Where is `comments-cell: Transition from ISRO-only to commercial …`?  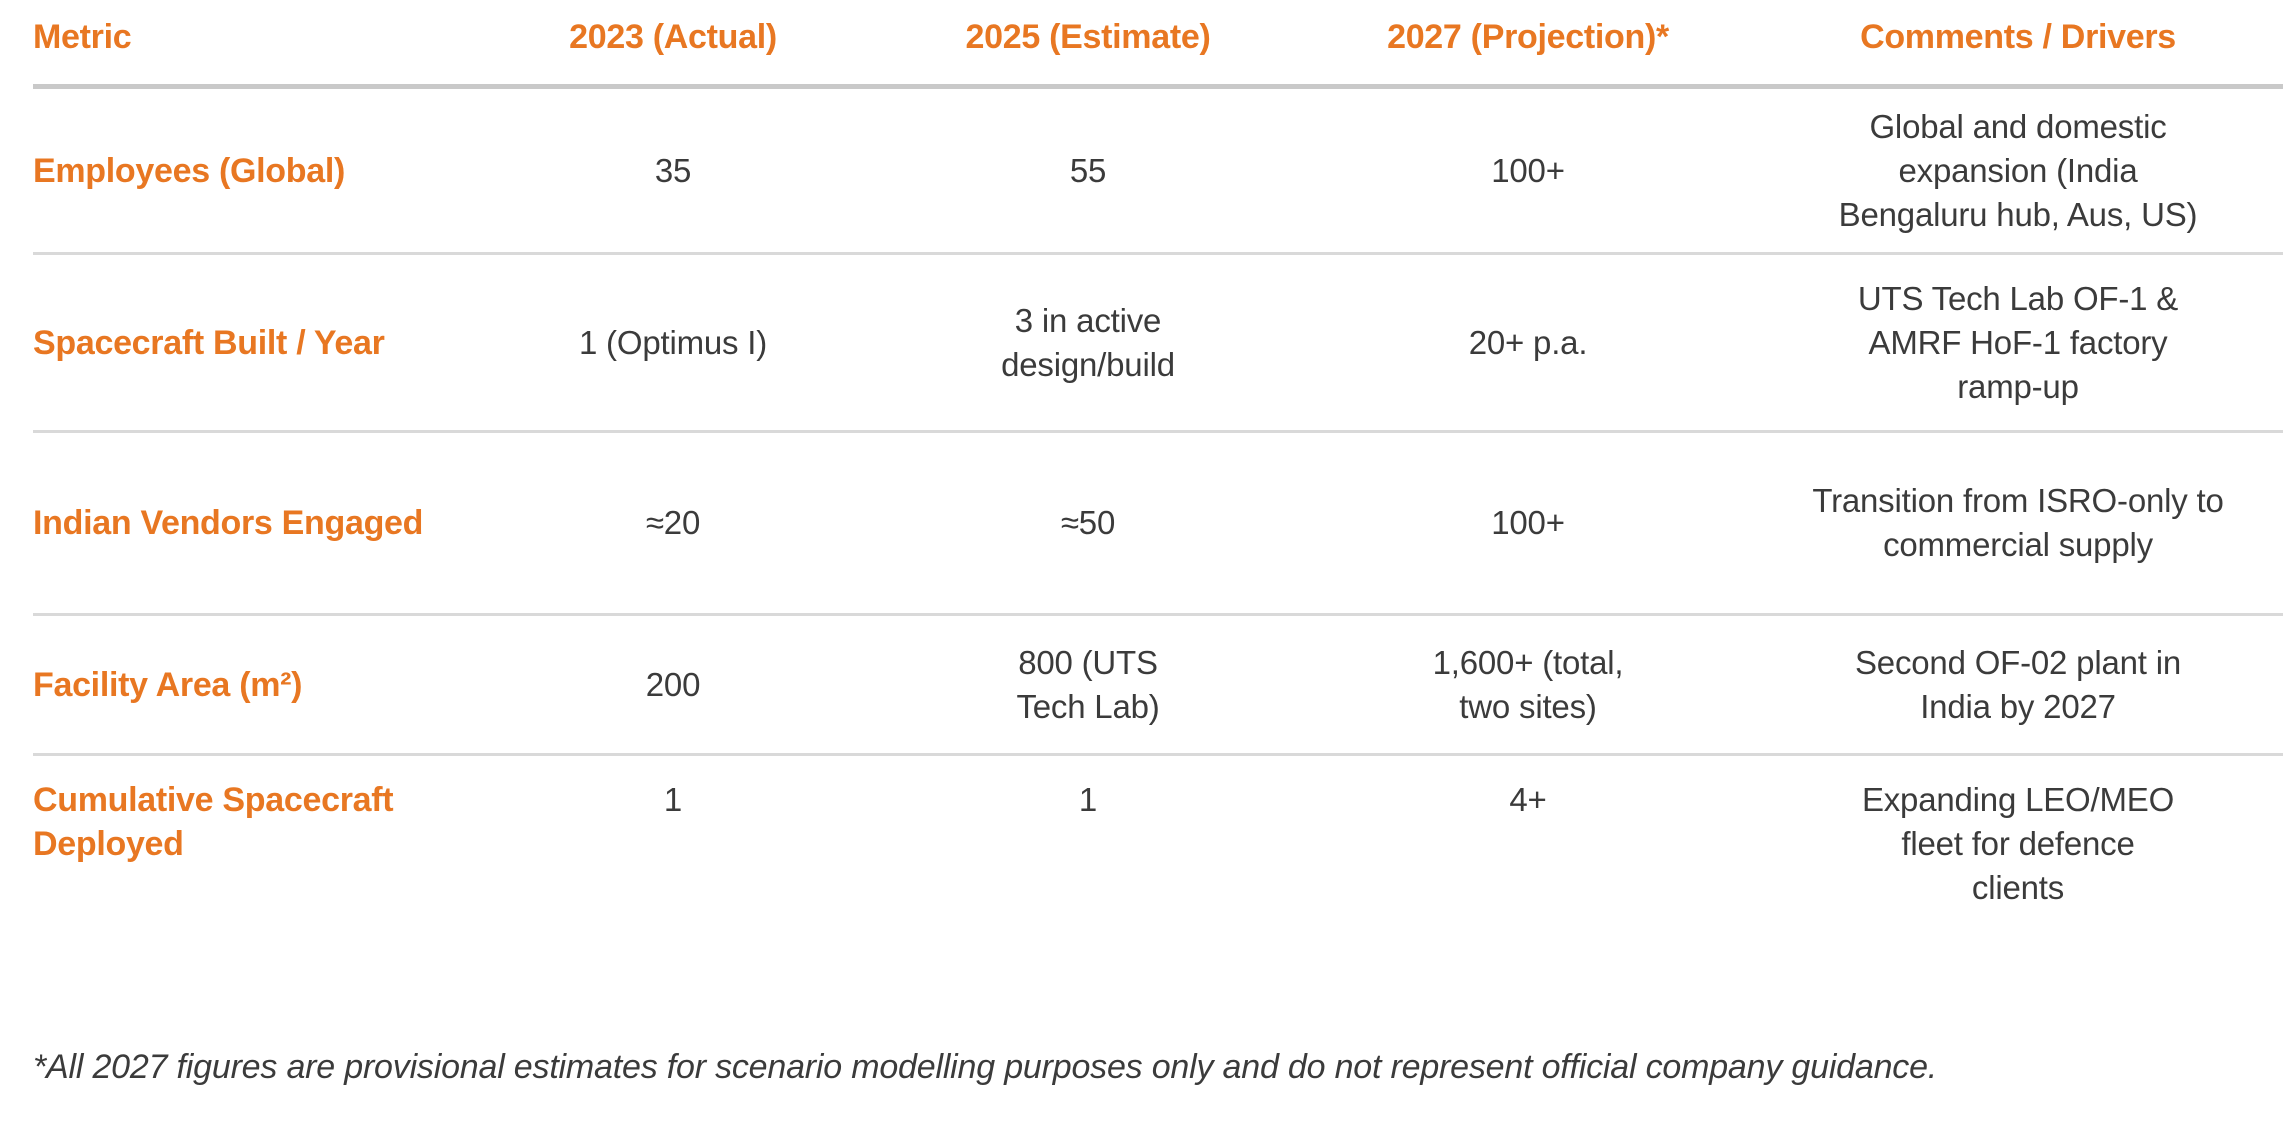
comments-cell: Transition from ISRO-only to commercial … is located at coordinates (2018, 522).